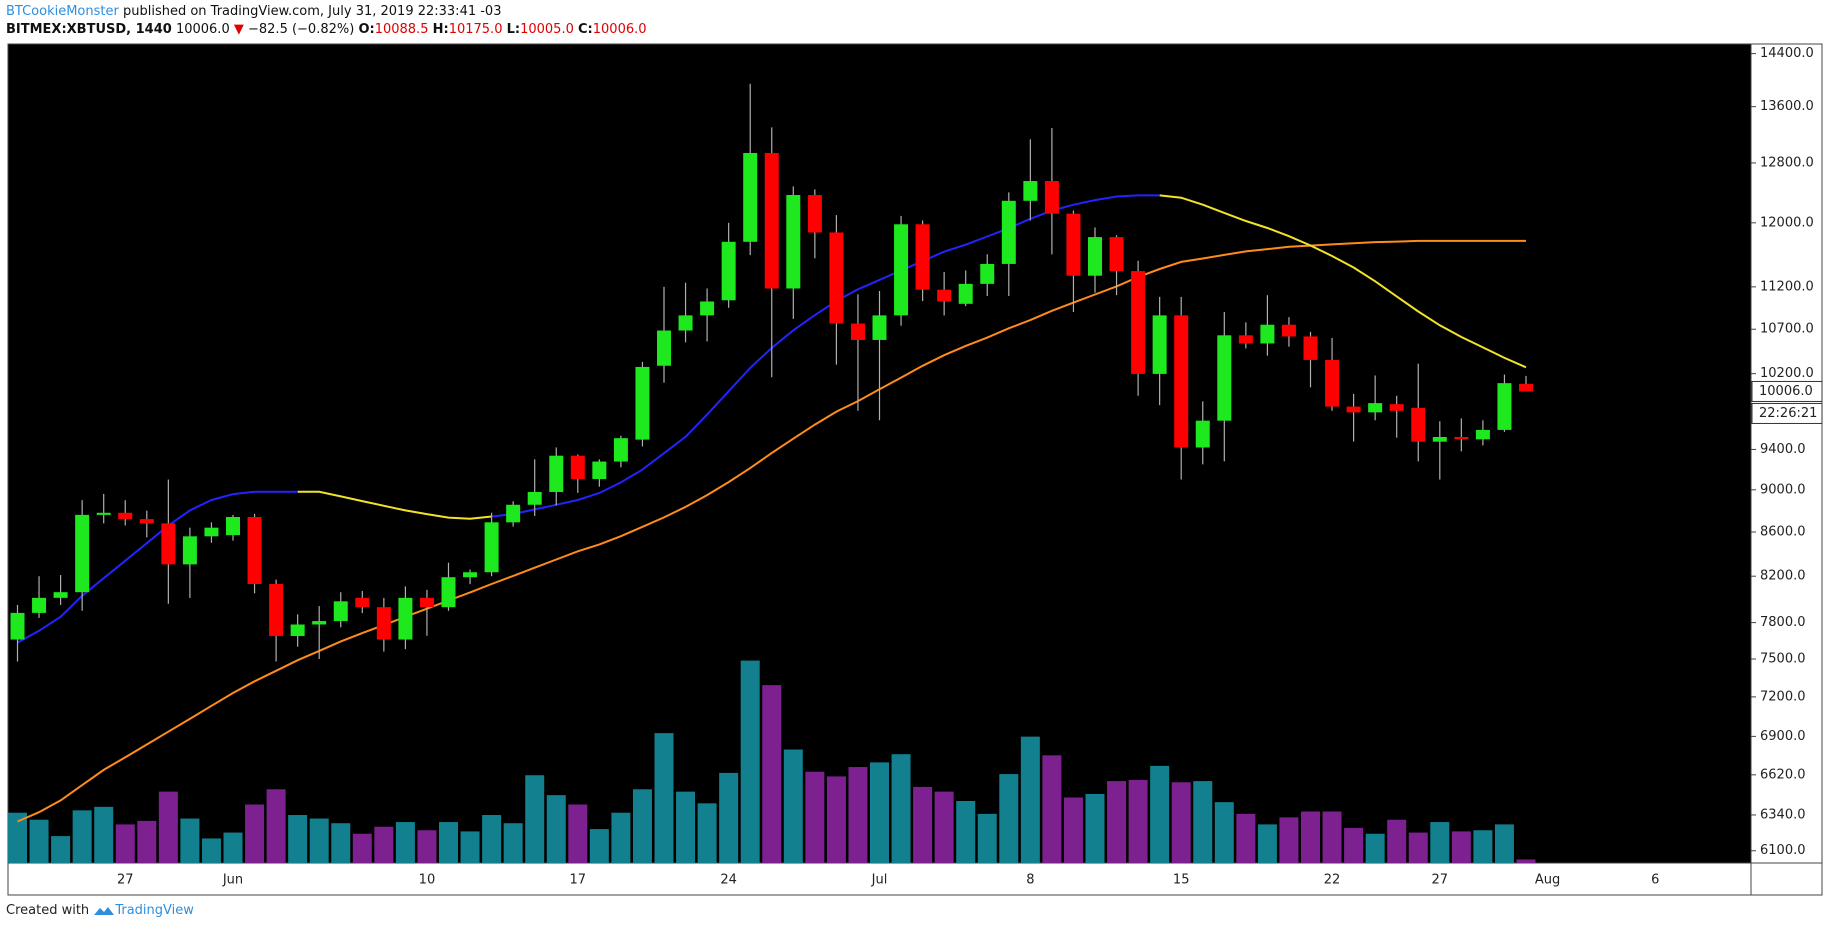 The height and width of the screenshot is (930, 1828). Describe the element at coordinates (48, 910) in the screenshot. I see `created-with: Created with` at that location.